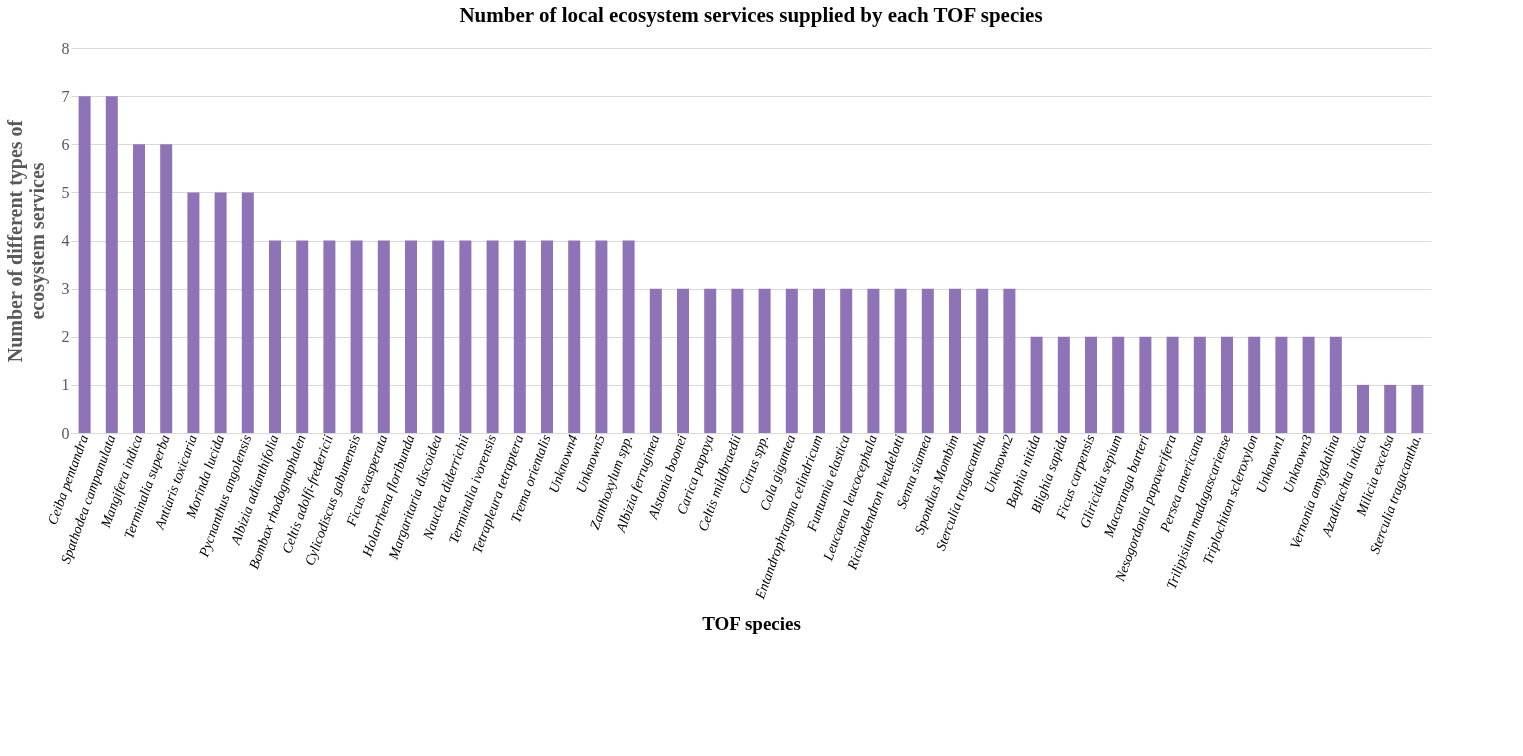 This screenshot has height=756, width=1523. Describe the element at coordinates (26, 241) in the screenshot. I see `y-axis-title: Number of different types of ecosystem services` at that location.